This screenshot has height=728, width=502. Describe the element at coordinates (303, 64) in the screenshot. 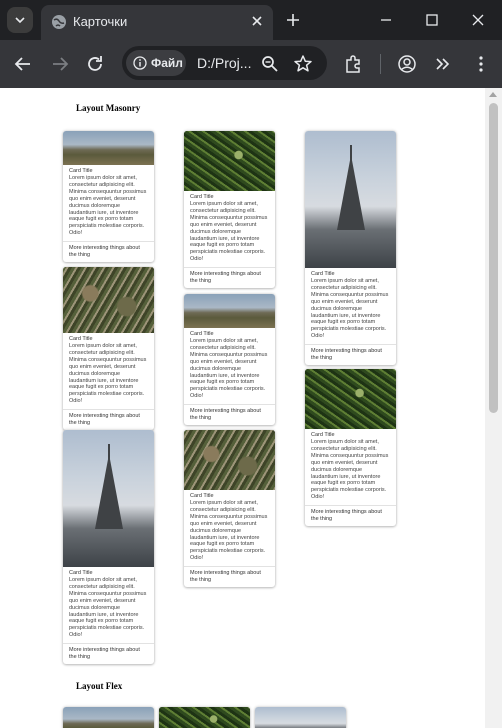

I see `bookmark-star-icon` at that location.